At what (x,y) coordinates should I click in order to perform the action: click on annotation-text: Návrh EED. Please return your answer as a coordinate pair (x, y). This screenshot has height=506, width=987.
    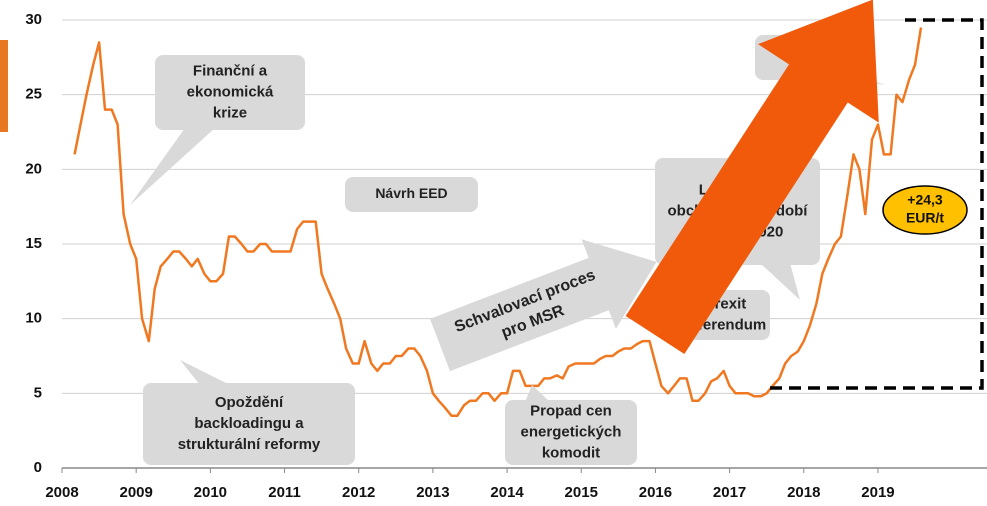
    Looking at the image, I should click on (411, 193).